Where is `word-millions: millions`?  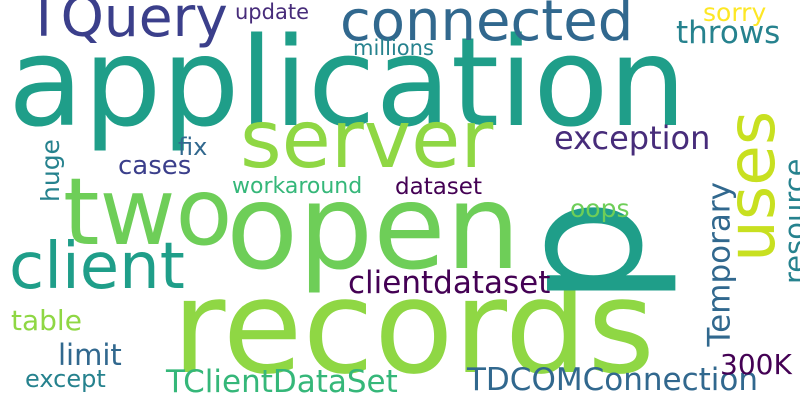 word-millions: millions is located at coordinates (393, 48).